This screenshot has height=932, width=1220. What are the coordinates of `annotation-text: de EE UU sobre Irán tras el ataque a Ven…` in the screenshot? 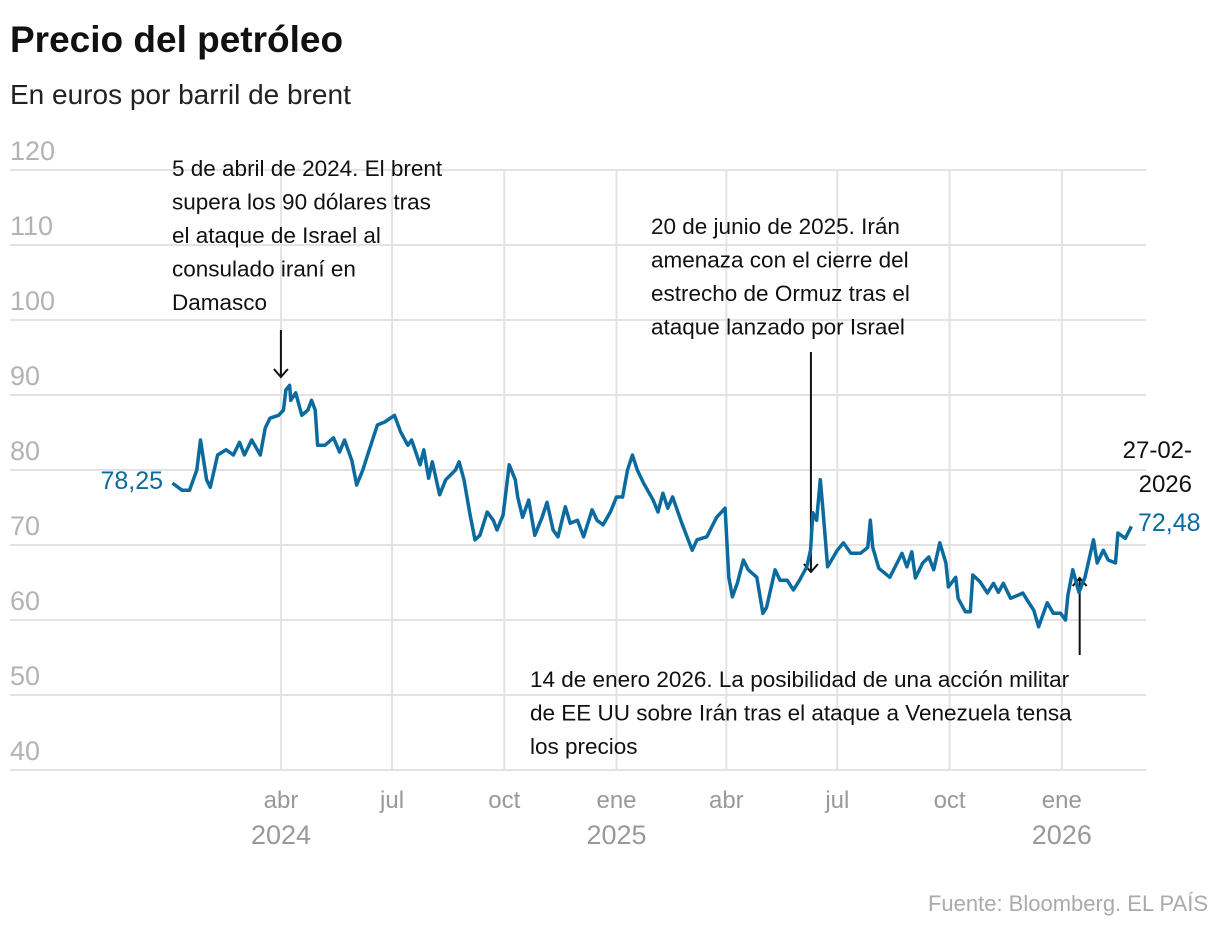 It's located at (801, 713).